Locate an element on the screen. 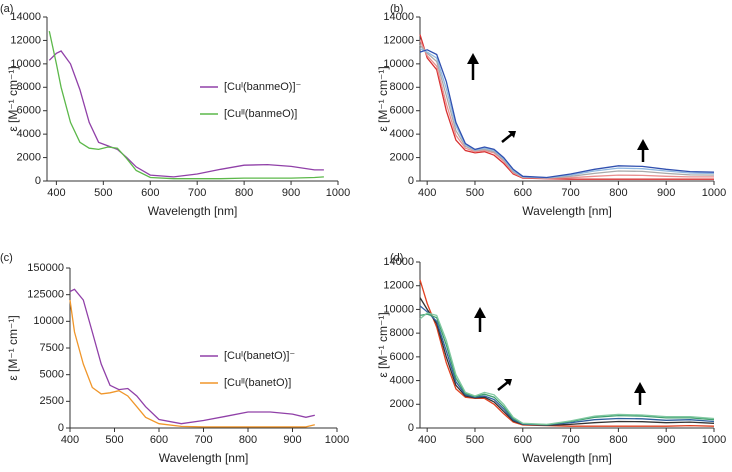 Image resolution: width=732 pixels, height=472 pixels. y-tick-label: 150000 is located at coordinates (45, 268).